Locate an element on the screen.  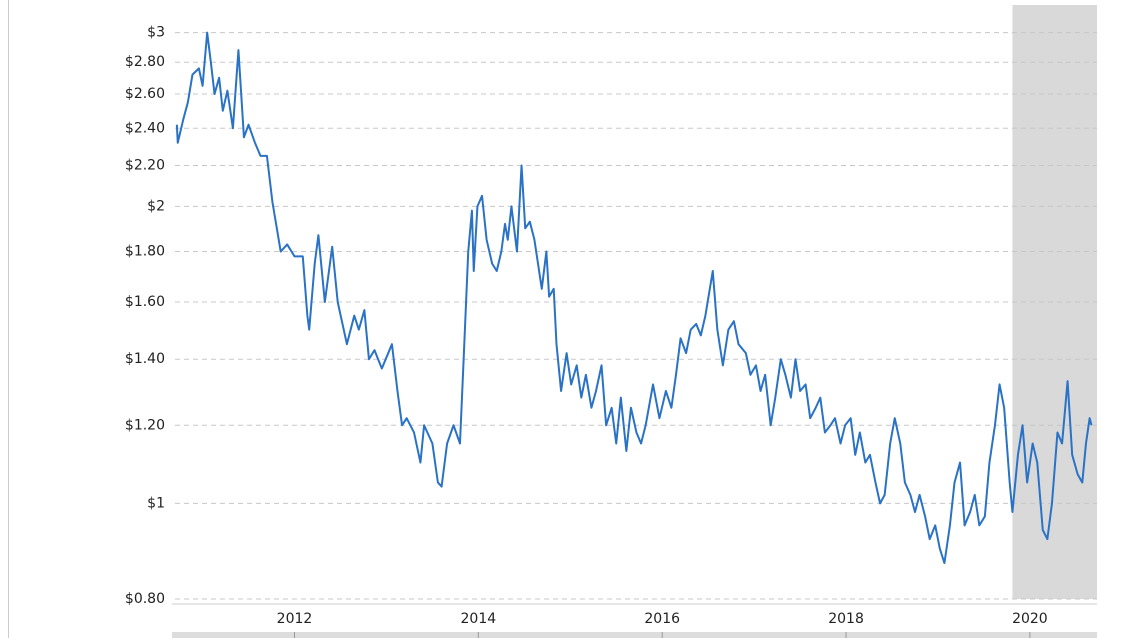
y-tick-label: $1 is located at coordinates (156, 503).